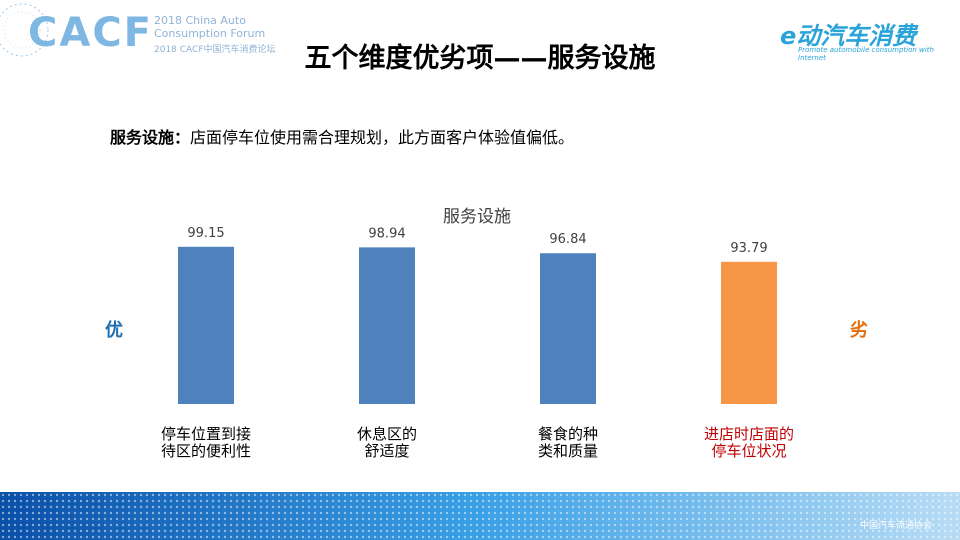  Describe the element at coordinates (567, 239) in the screenshot. I see `value-label: 96.84` at that location.